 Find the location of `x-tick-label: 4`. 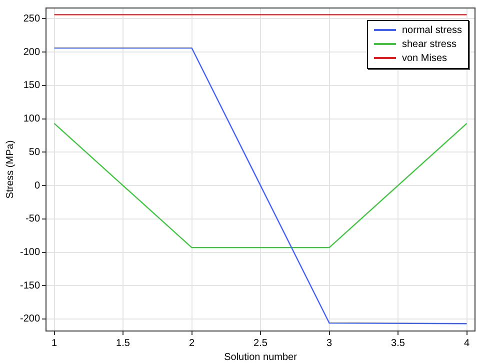

x-tick-label: 4 is located at coordinates (467, 343).